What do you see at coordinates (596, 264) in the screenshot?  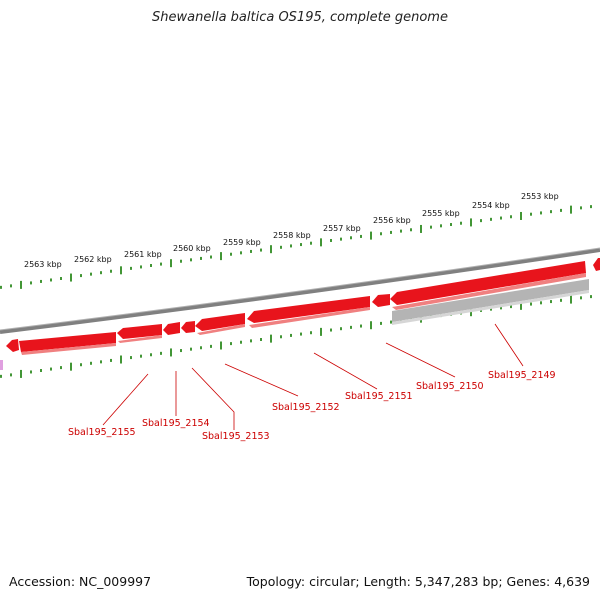 I see `gene-arrow-right-edge` at bounding box center [596, 264].